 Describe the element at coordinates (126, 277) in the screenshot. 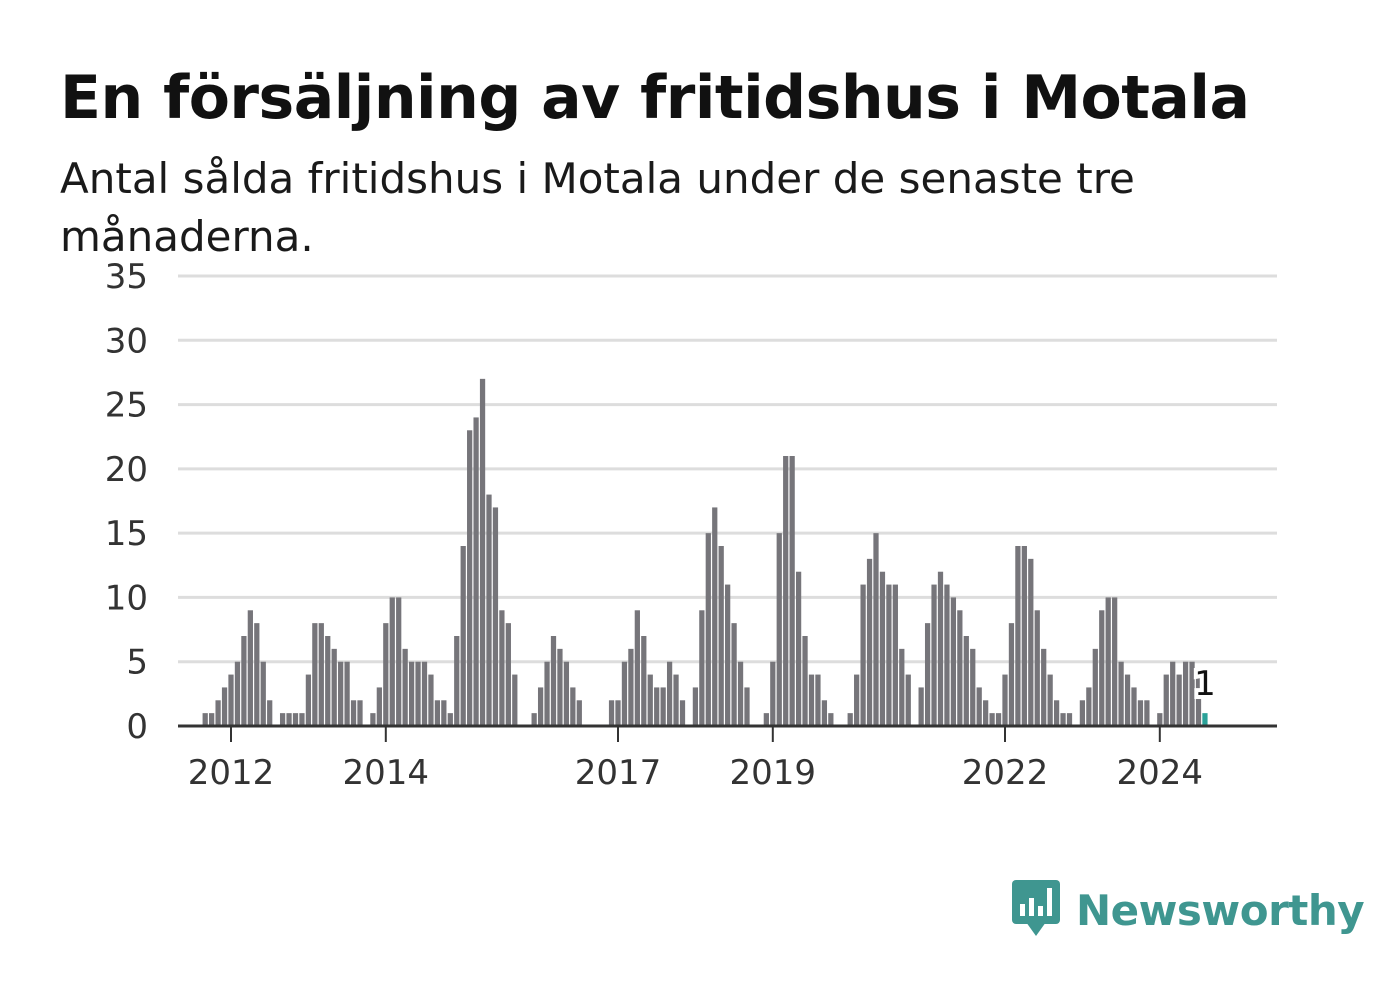

I see `y-tick-label: 35` at that location.